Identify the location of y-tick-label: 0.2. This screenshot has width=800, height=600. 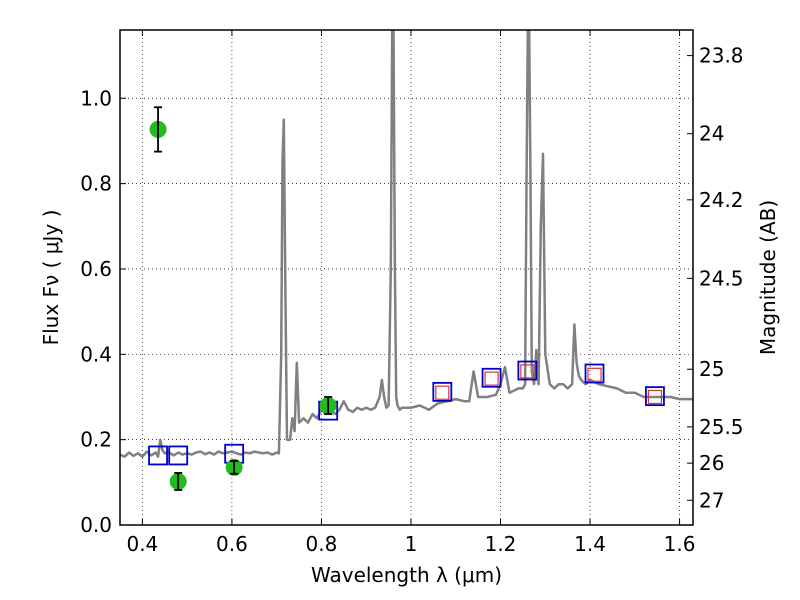
(96, 440).